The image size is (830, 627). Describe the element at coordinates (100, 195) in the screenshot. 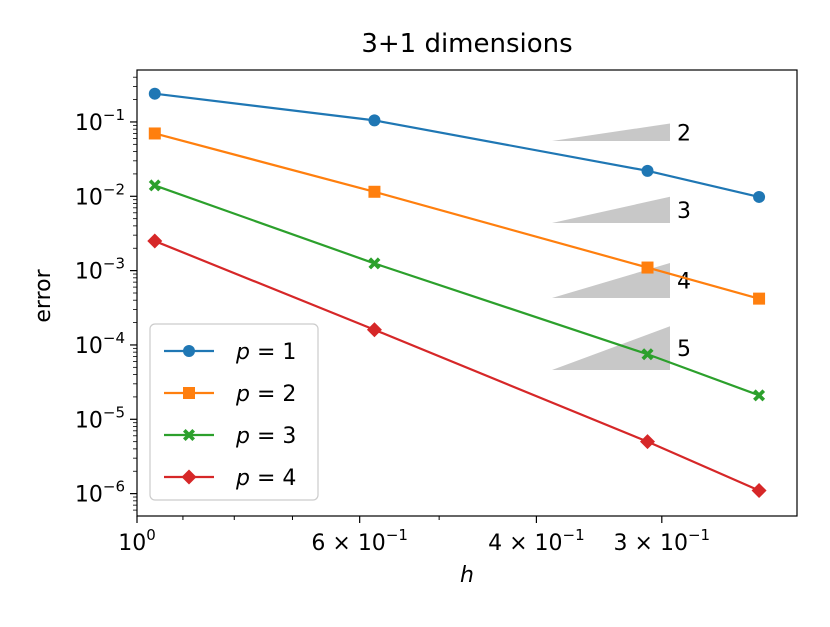

I see `y-tick-label: 10⁻²` at that location.